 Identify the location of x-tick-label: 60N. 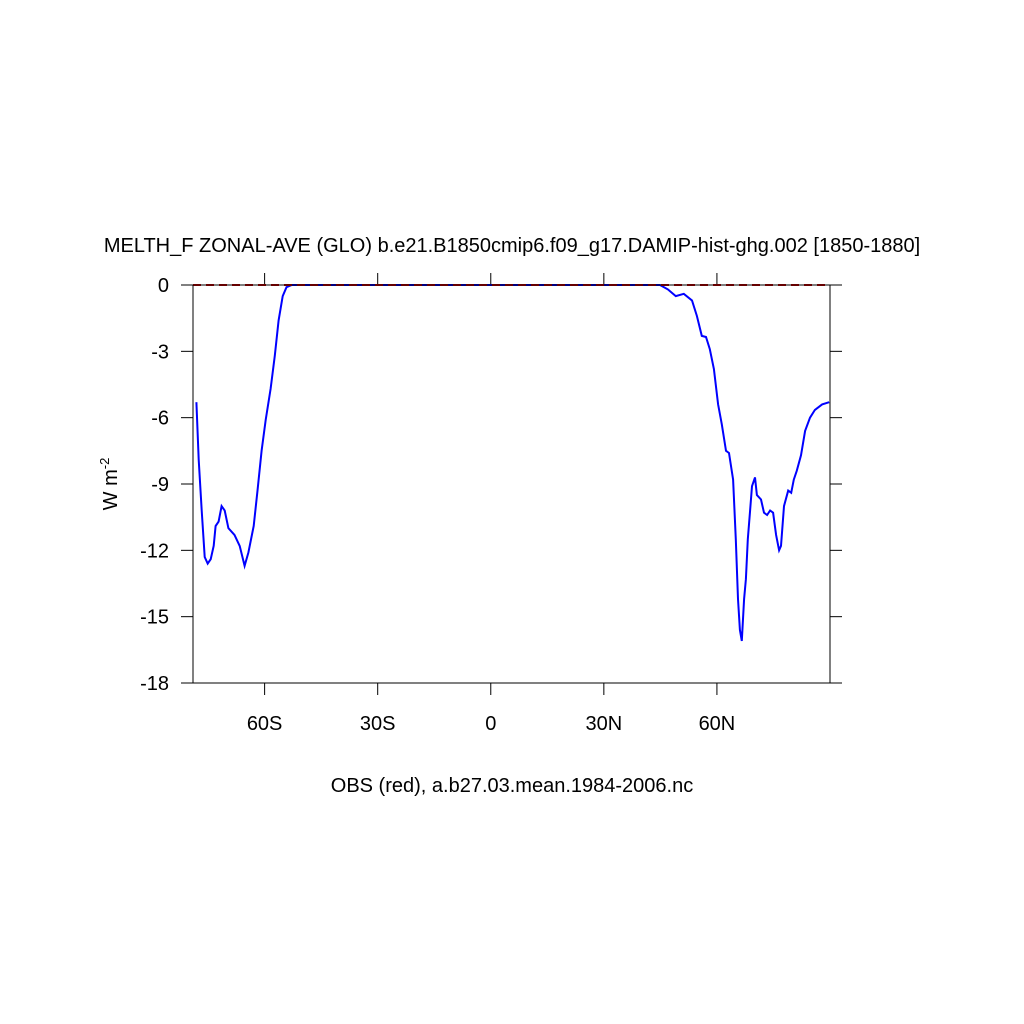
(717, 724).